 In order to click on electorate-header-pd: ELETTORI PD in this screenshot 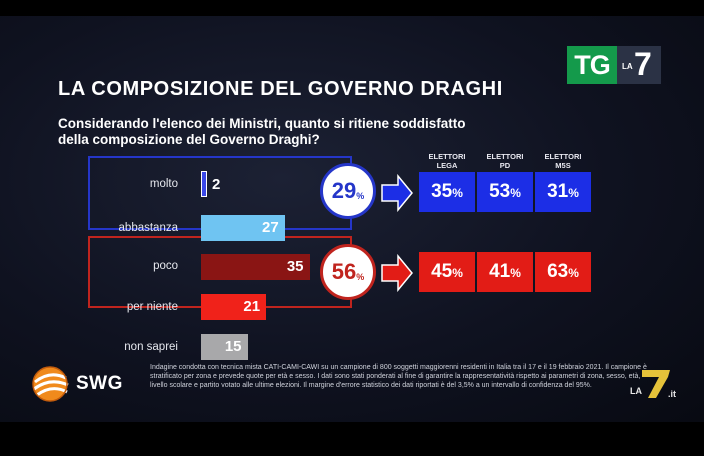, I will do `click(505, 161)`.